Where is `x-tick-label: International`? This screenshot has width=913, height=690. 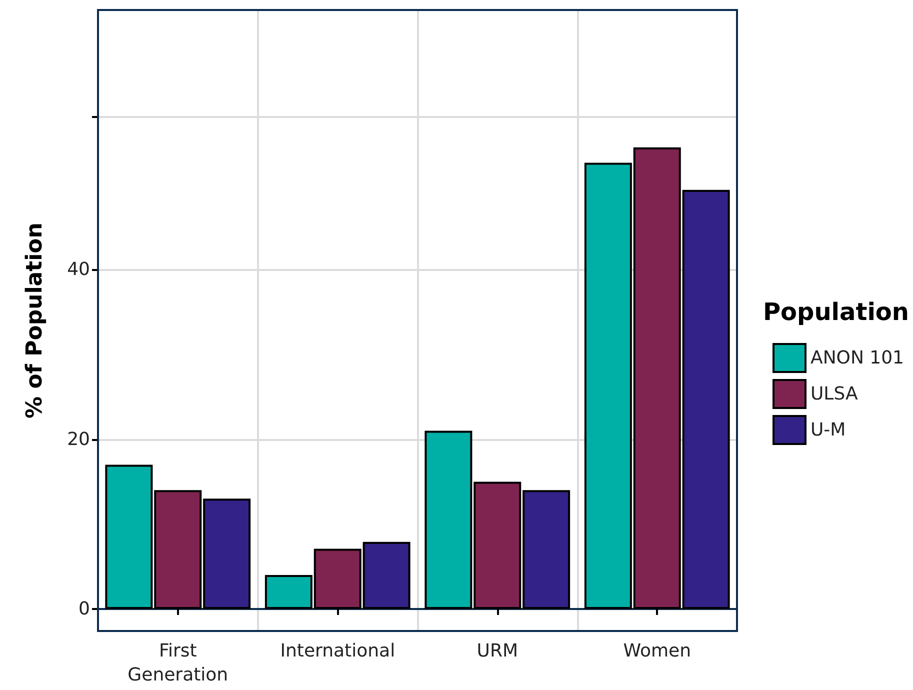 x-tick-label: International is located at coordinates (338, 651).